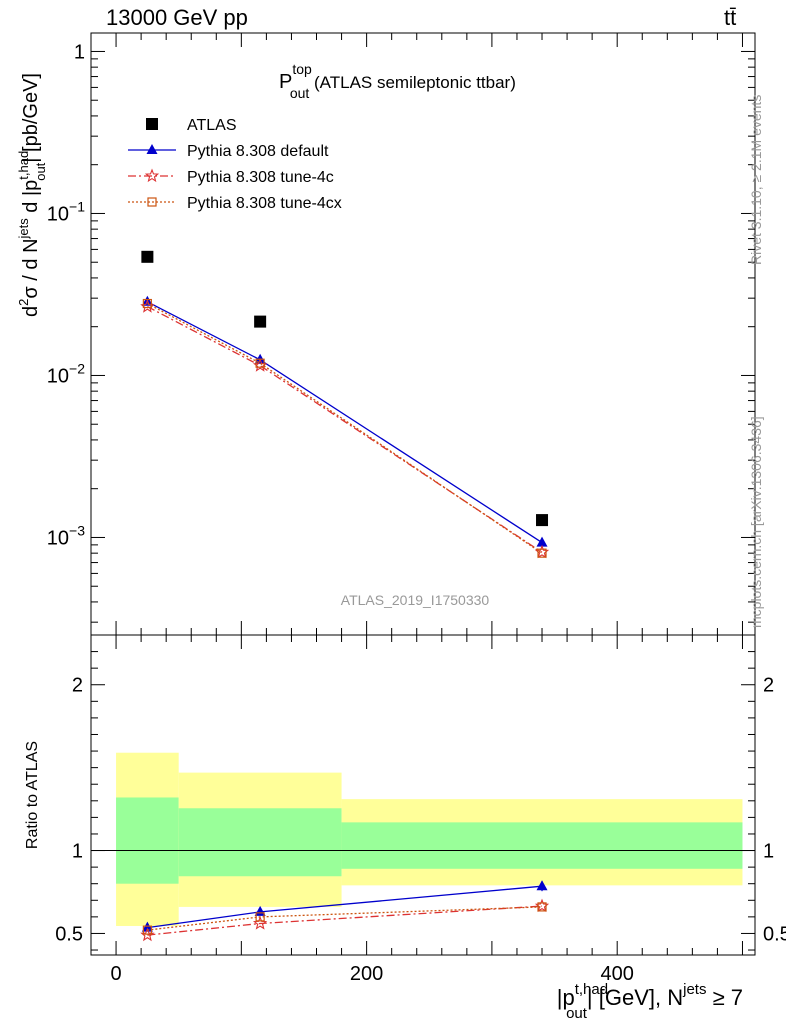  I want to click on legend-pythia-8-308-default-marker, so click(152, 149).